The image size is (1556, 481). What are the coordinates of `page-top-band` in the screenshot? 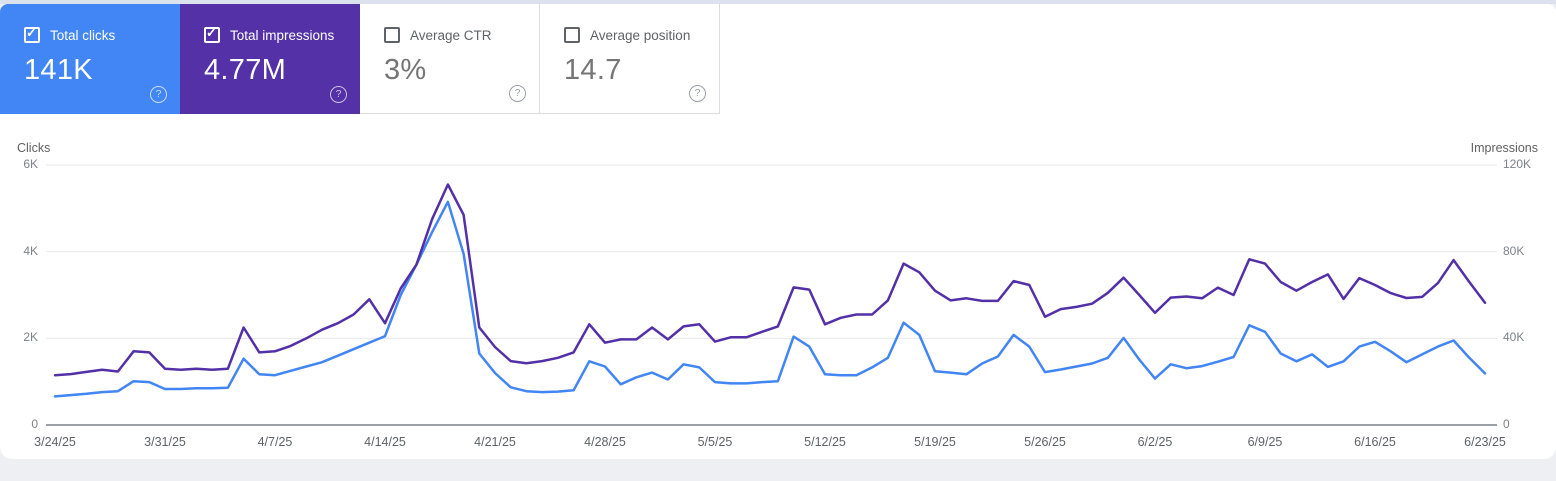 It's located at (778, 2).